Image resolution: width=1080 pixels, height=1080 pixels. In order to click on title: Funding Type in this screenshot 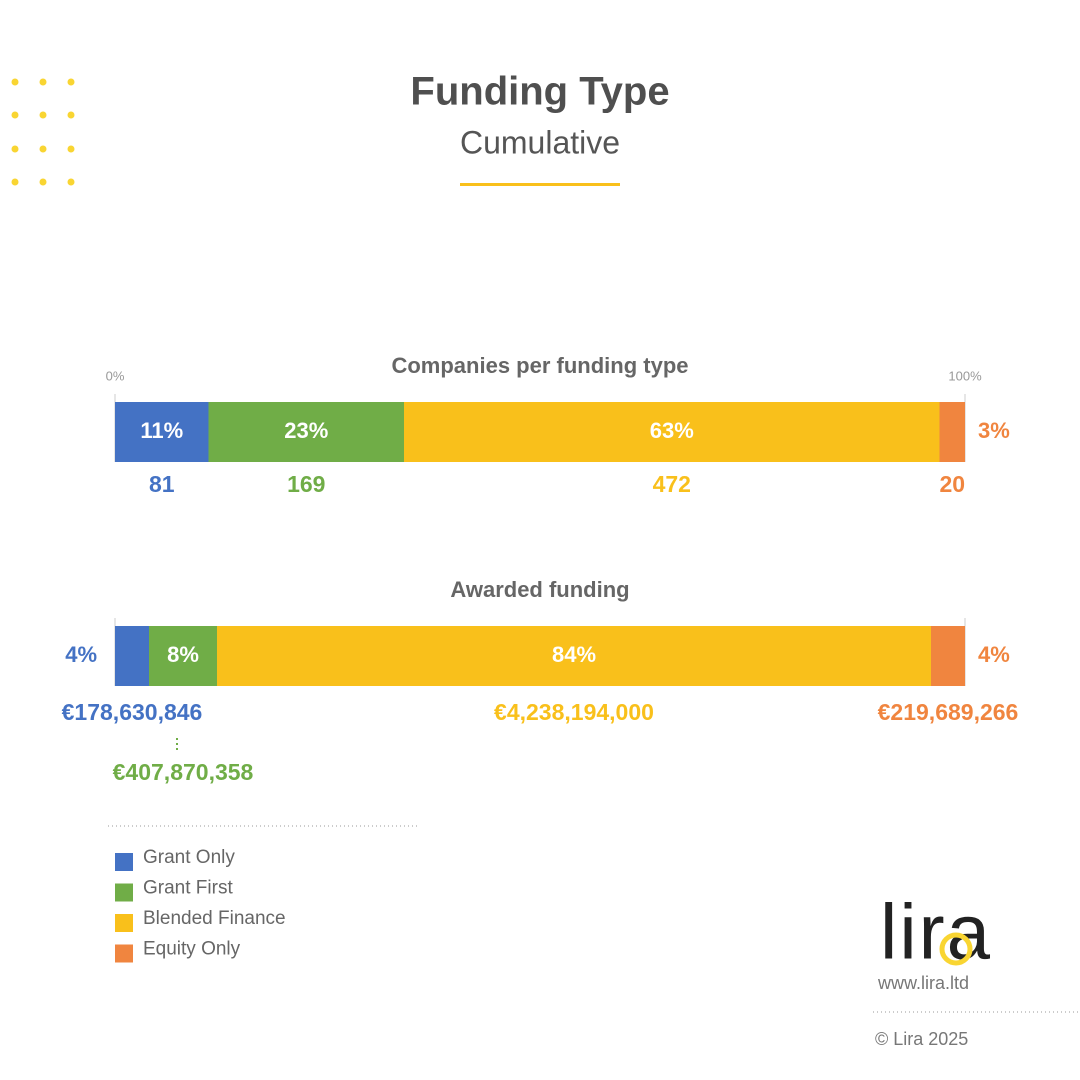, I will do `click(539, 92)`.